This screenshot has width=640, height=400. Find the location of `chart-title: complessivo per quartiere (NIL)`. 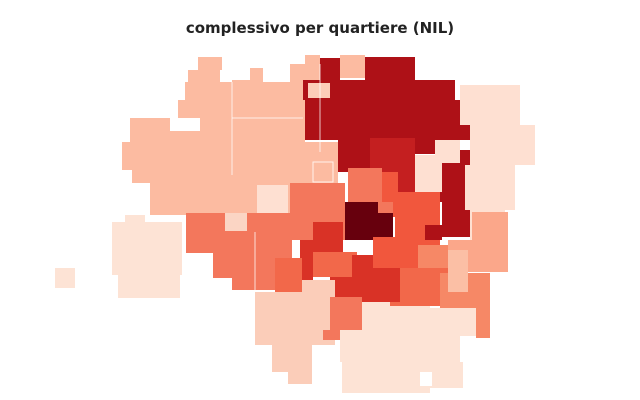

chart-title: complessivo per quartiere (NIL) is located at coordinates (320, 28).